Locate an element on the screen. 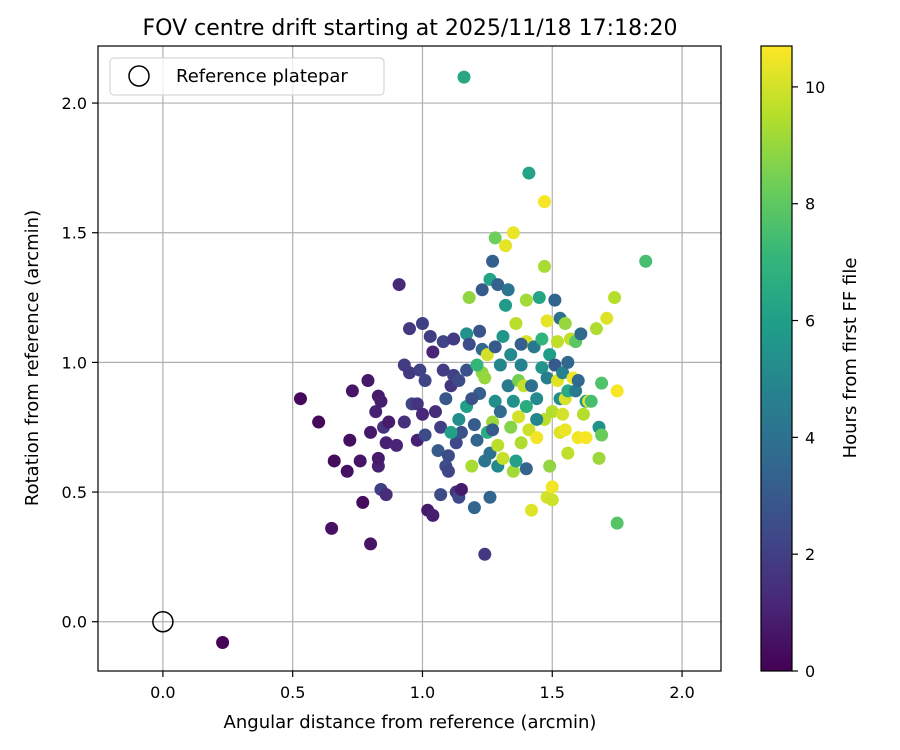 The width and height of the screenshot is (900, 750). y-tick-label: 0.0 is located at coordinates (74, 622).